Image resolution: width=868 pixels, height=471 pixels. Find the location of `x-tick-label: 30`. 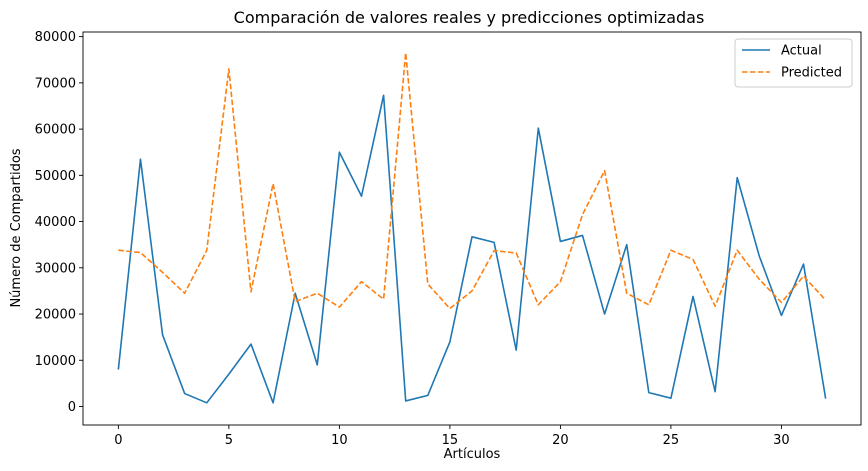

x-tick-label: 30 is located at coordinates (781, 440).